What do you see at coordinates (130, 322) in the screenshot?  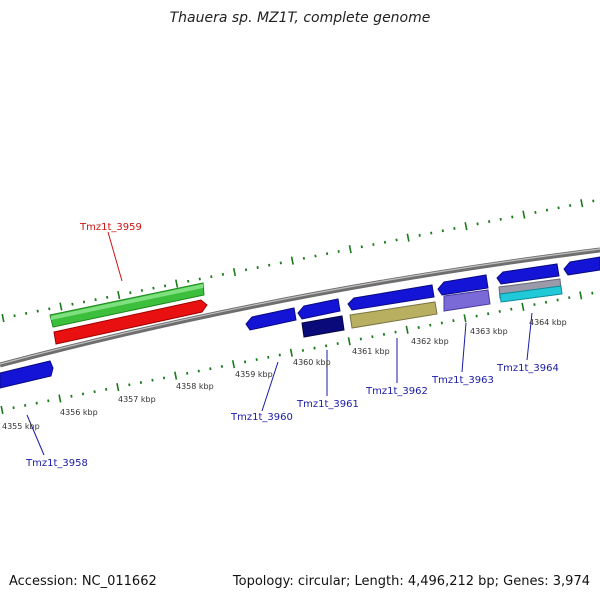 I see `gene-feature-red` at bounding box center [130, 322].